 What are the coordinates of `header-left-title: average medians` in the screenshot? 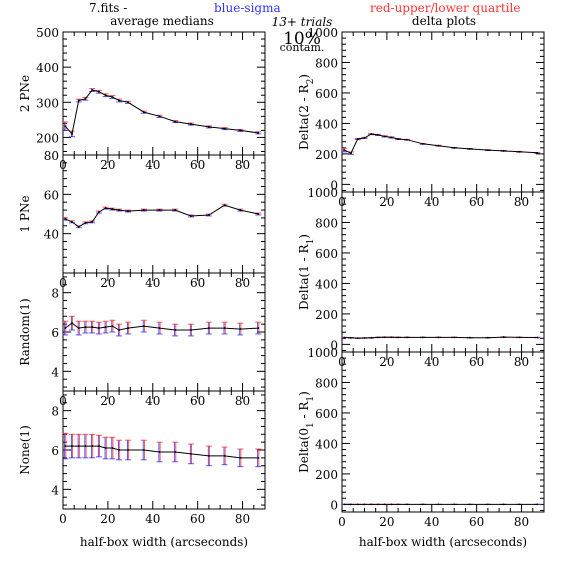 It's located at (162, 21).